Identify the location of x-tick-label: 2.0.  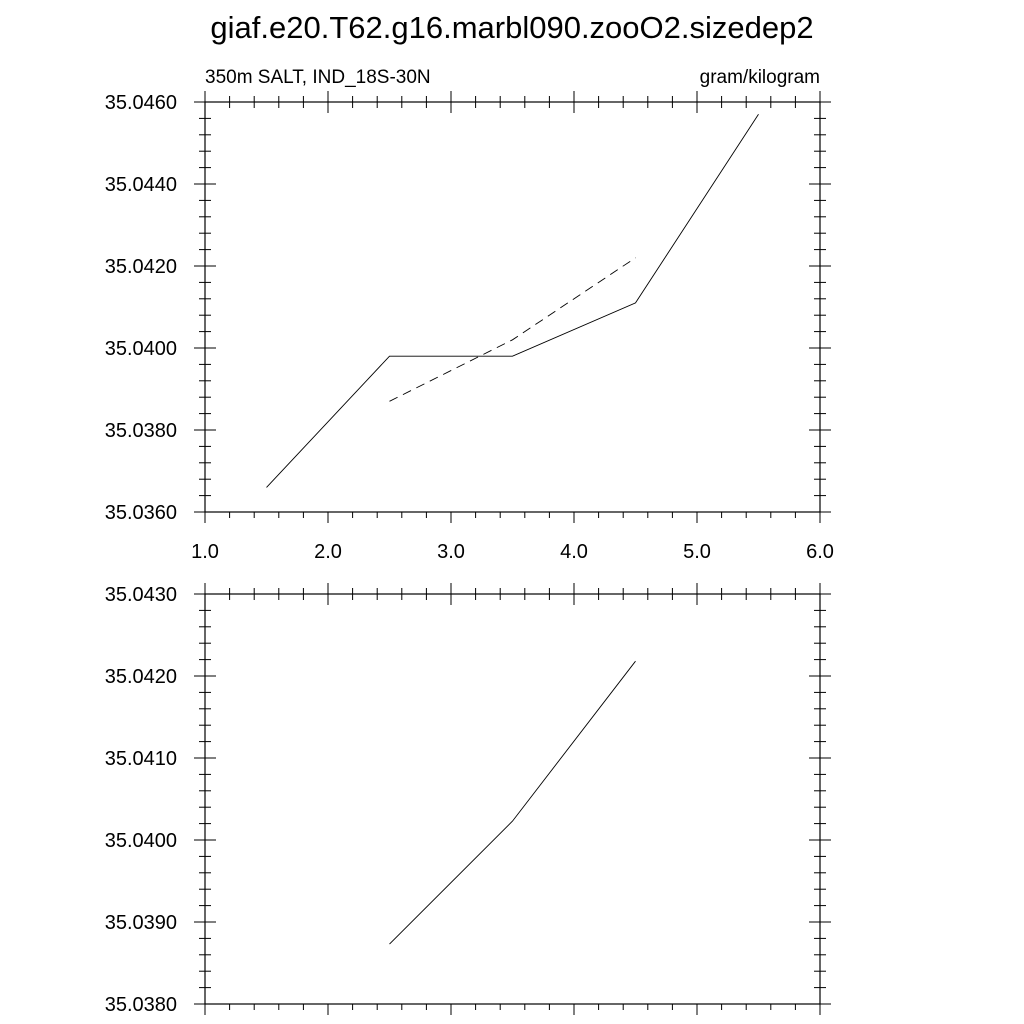
(328, 552).